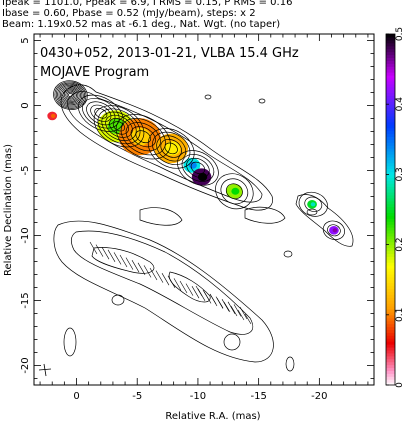  I want to click on beam-marker, so click(45, 370).